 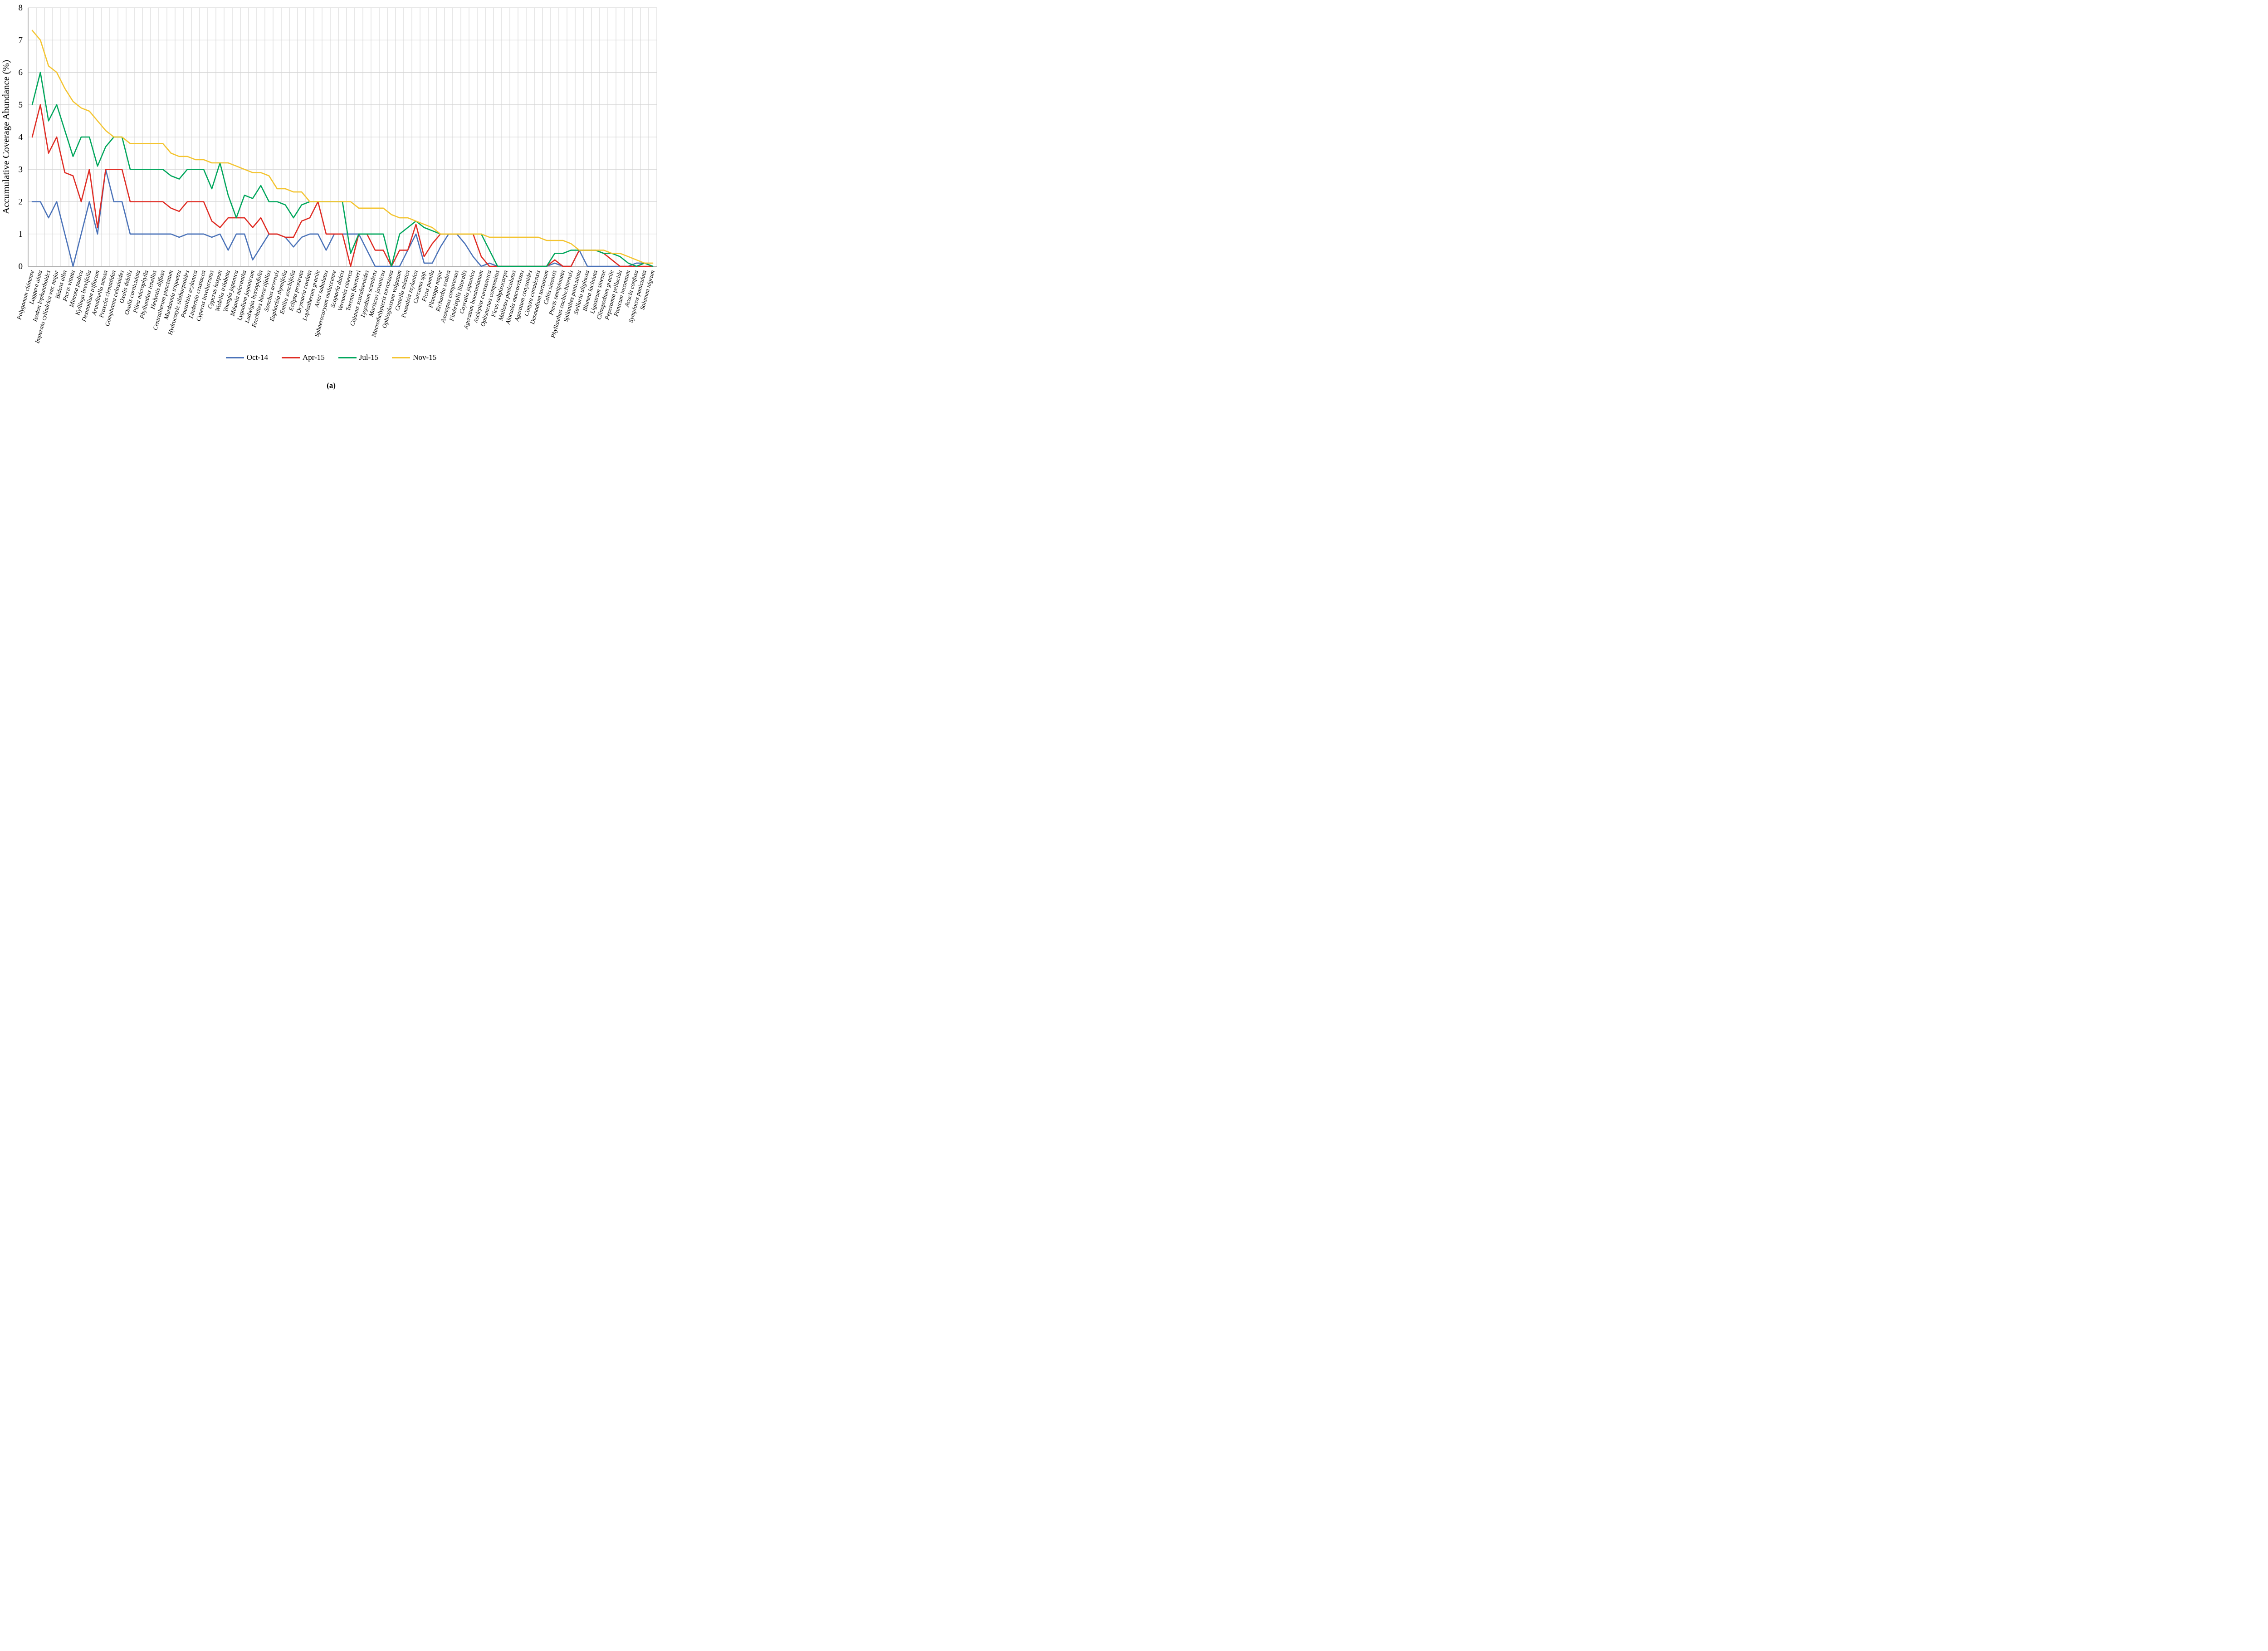 I want to click on y-tick-label: 6, so click(x=21, y=73).